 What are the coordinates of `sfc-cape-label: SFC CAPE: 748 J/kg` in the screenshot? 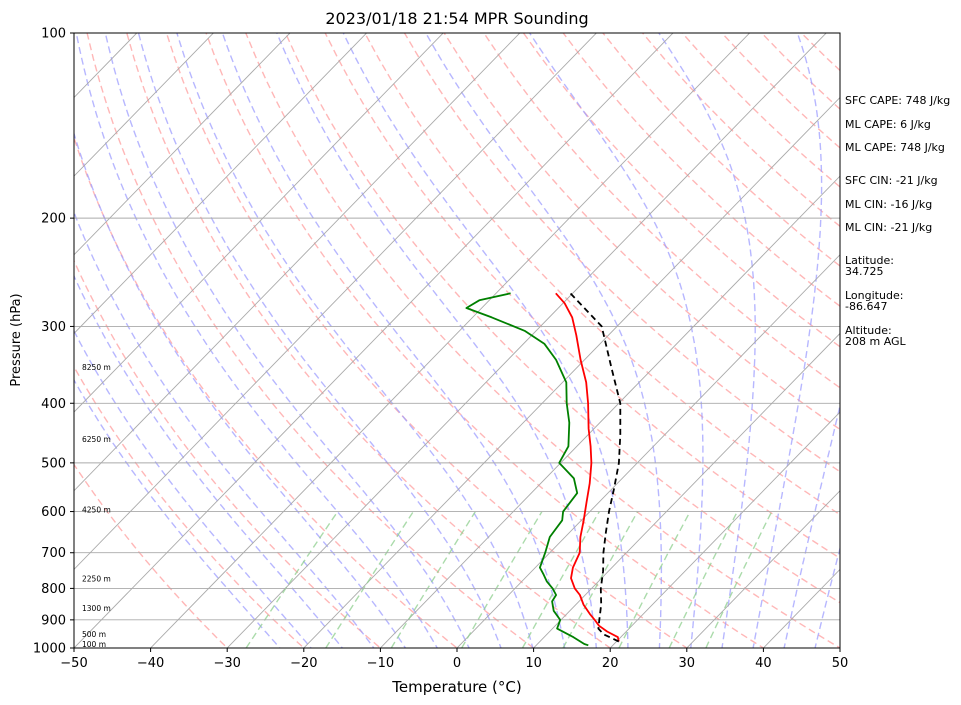 It's located at (897, 100).